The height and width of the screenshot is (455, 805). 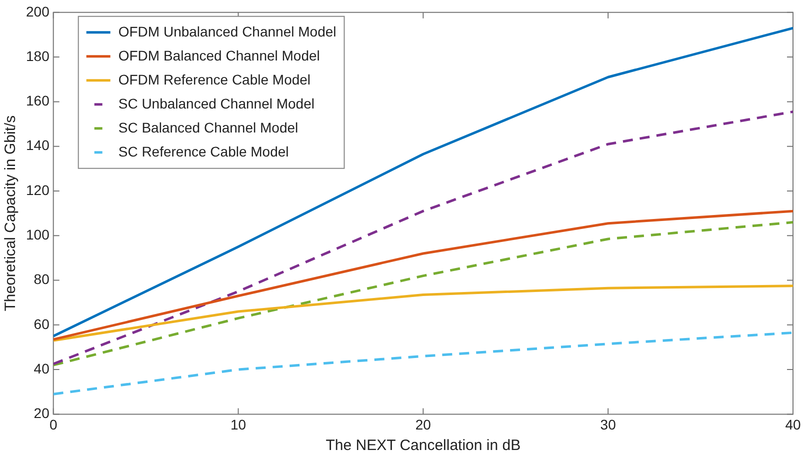 I want to click on x-tick-label: 40, so click(x=793, y=424).